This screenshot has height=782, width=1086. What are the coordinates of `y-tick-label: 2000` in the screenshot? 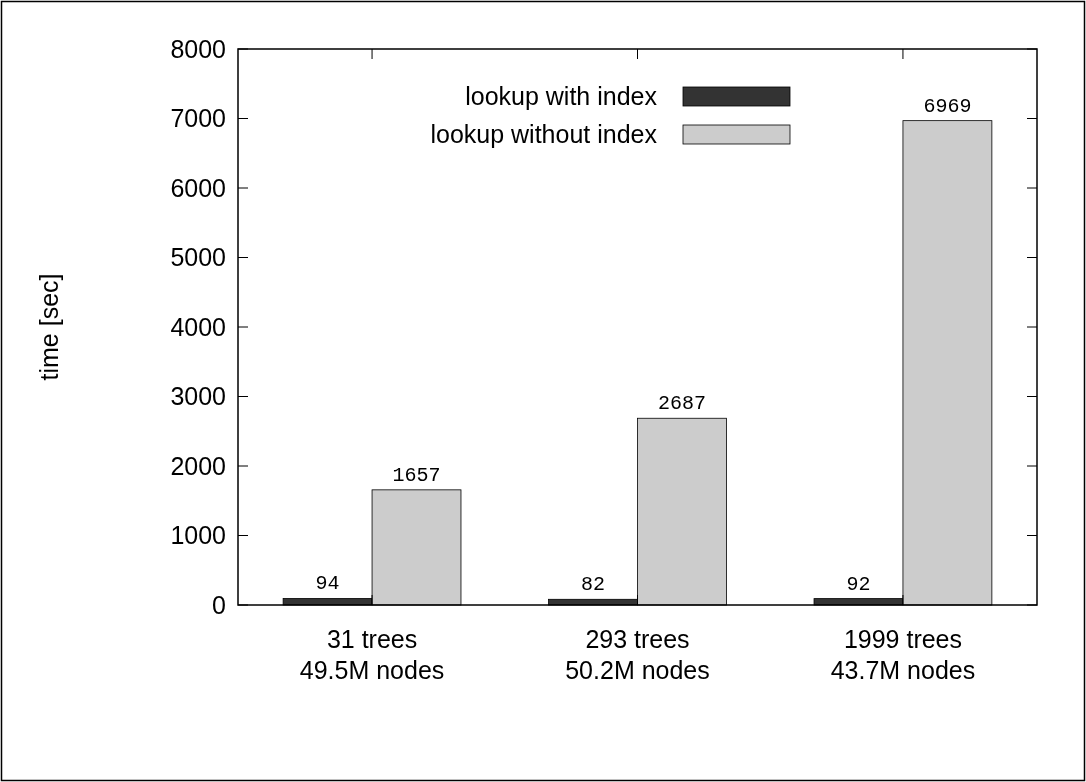 It's located at (198, 465).